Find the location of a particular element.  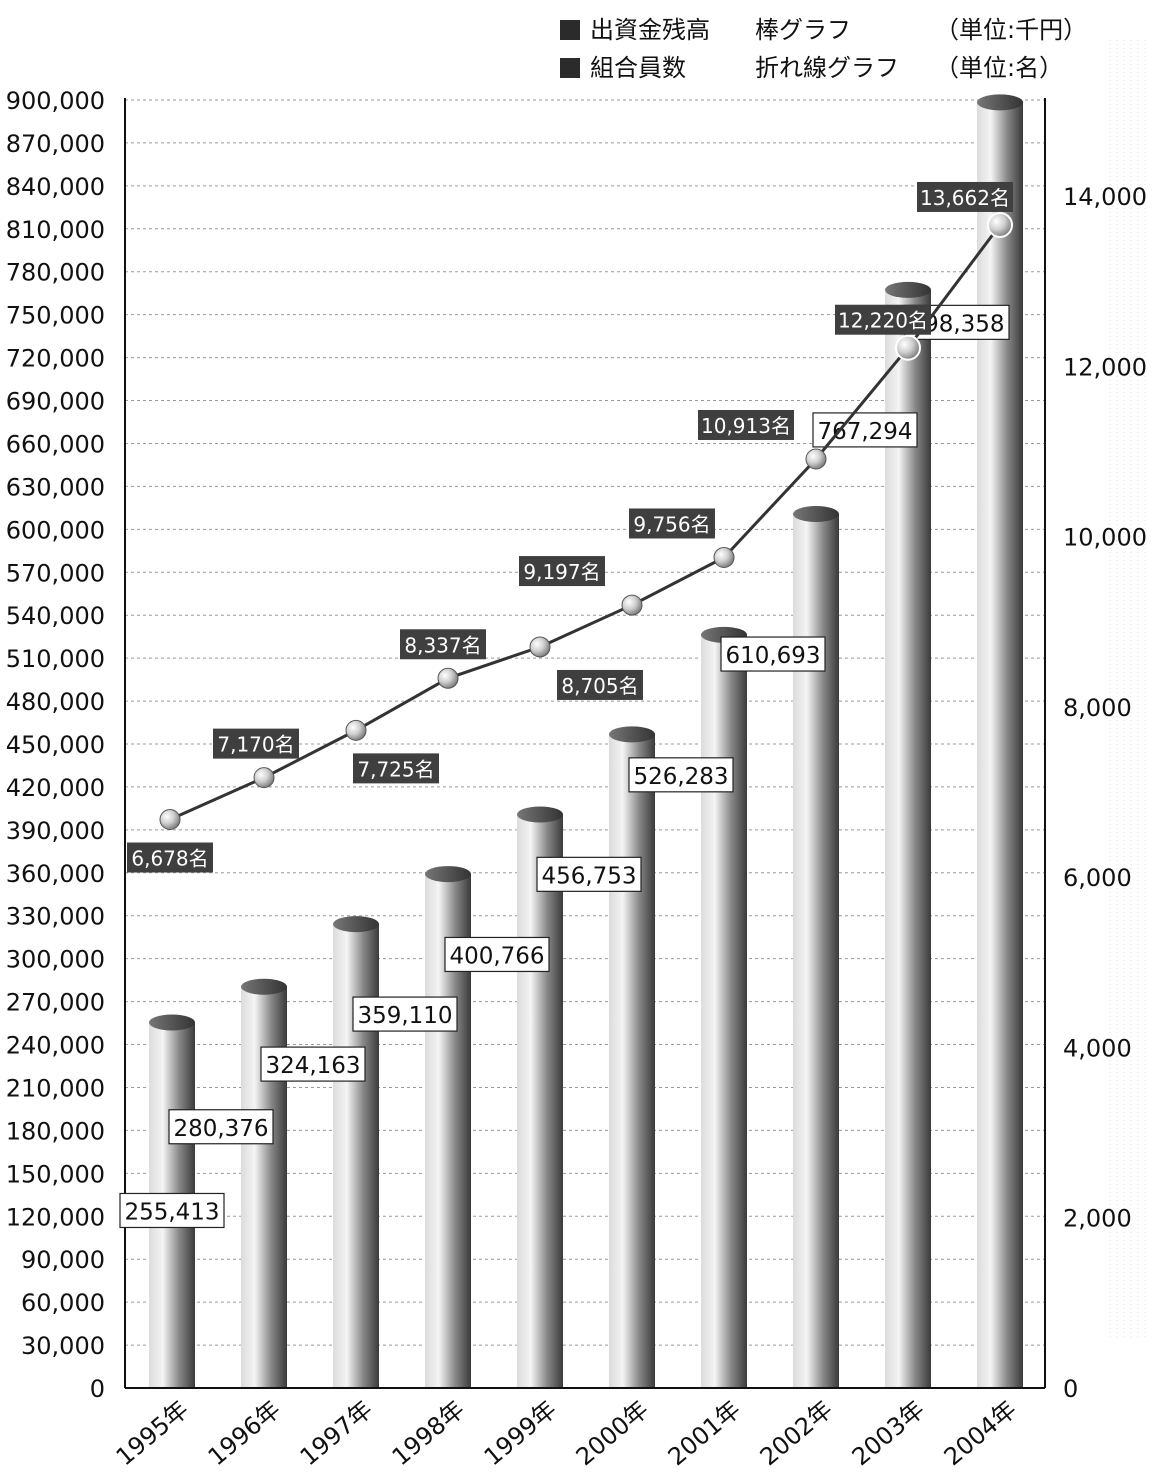

x-tick-label: 2000年 is located at coordinates (612, 1433).